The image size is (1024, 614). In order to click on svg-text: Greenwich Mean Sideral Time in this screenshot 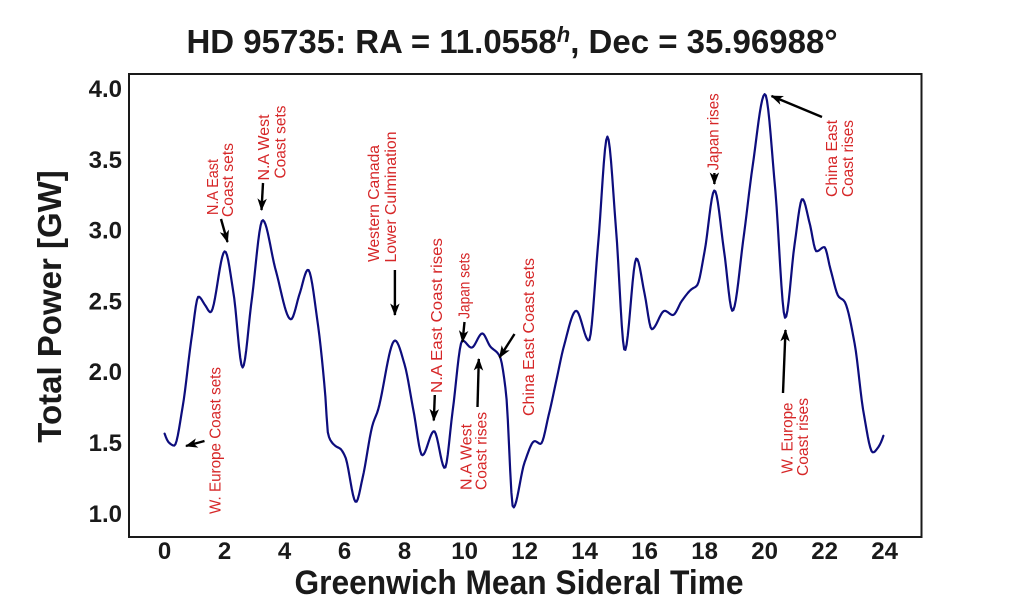, I will do `click(519, 583)`.